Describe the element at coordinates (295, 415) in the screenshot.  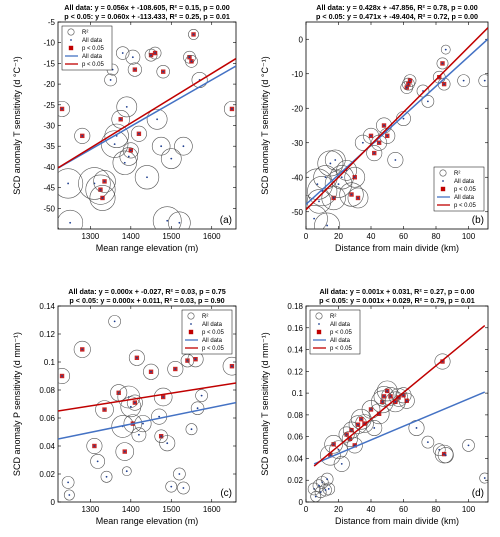
I see `y-tick-label: 0.08` at that location.